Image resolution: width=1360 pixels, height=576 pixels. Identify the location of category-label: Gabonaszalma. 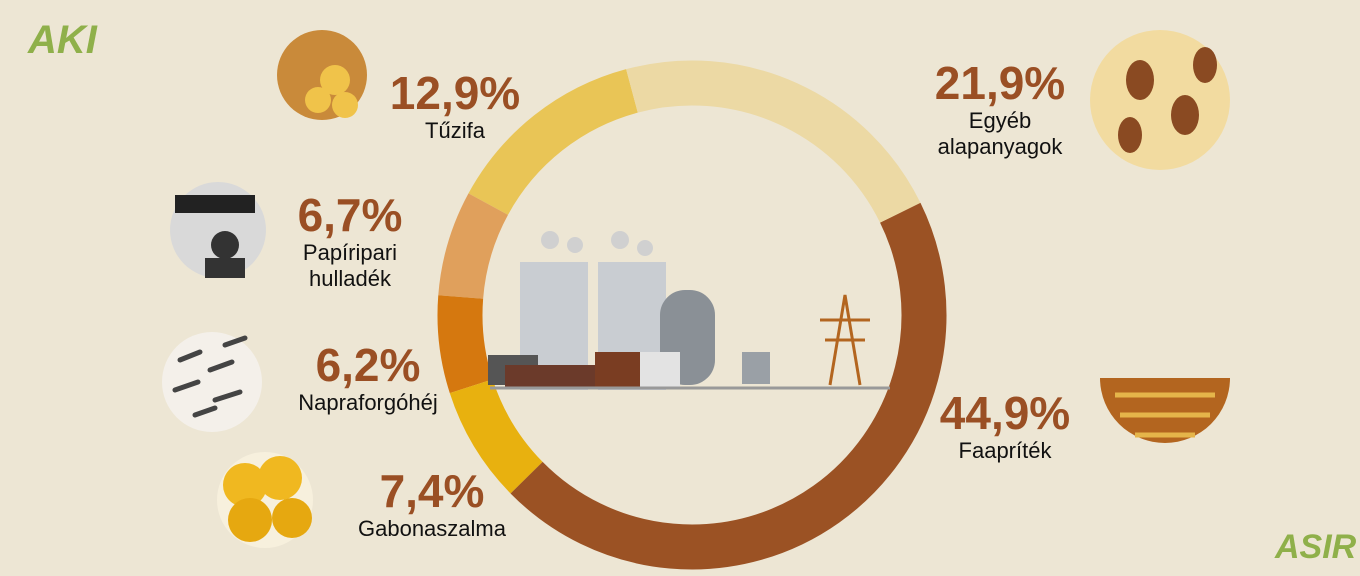
(432, 528).